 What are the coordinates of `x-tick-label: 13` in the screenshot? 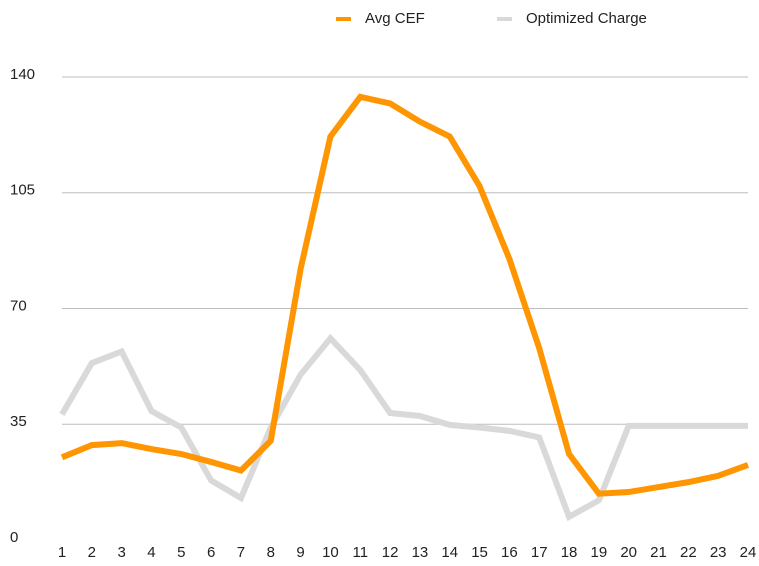 It's located at (420, 552).